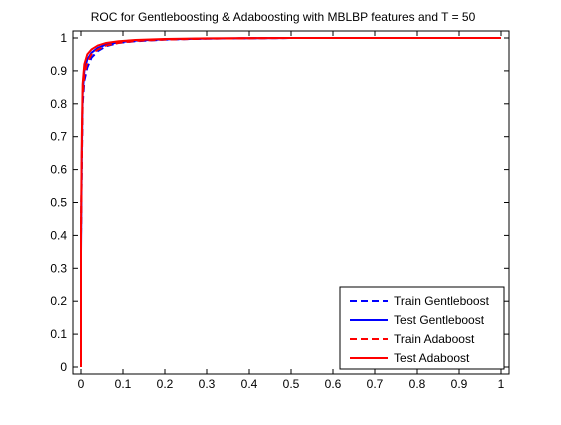  Describe the element at coordinates (207, 384) in the screenshot. I see `x-tick-label: 0.3` at that location.